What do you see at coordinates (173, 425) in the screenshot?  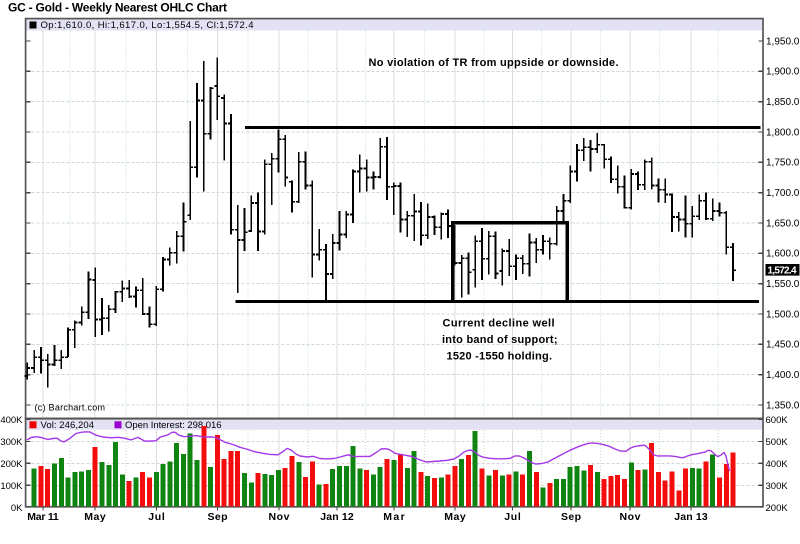 I see `svg-text: Open Interest: 298,016` at bounding box center [173, 425].